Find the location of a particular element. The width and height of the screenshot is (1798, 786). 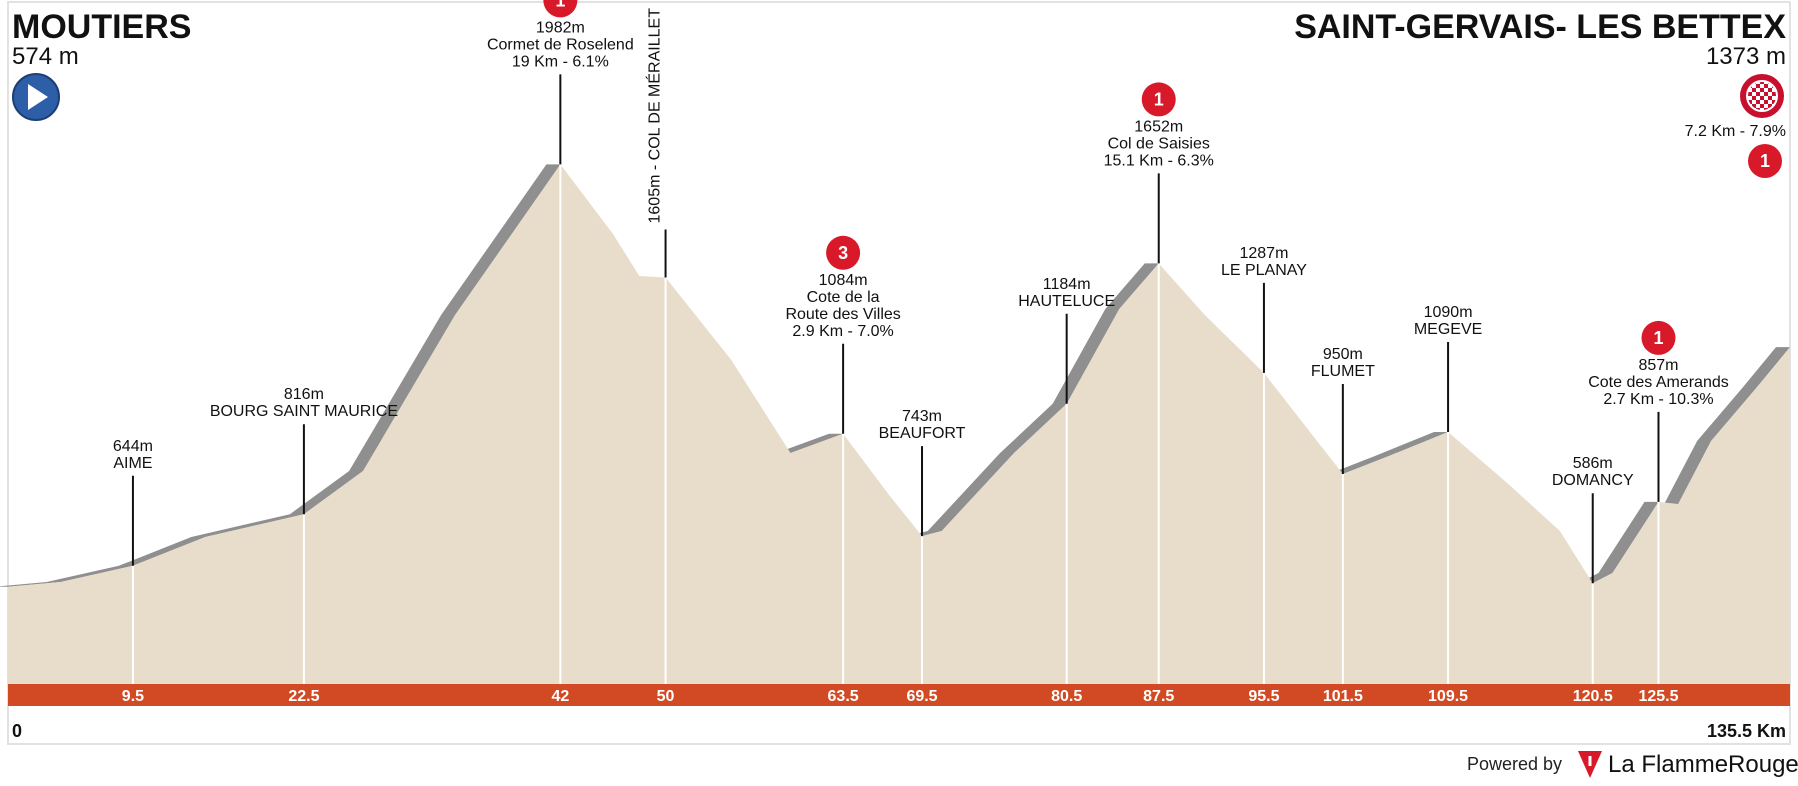

waypoint-label: 15.1 Km - 6.3% is located at coordinates (1159, 160).